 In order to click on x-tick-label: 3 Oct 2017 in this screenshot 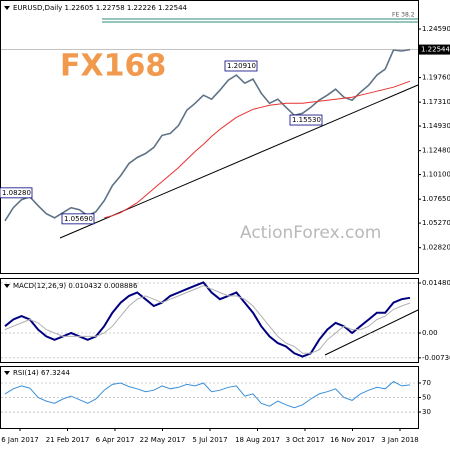, I will do `click(305, 440)`.